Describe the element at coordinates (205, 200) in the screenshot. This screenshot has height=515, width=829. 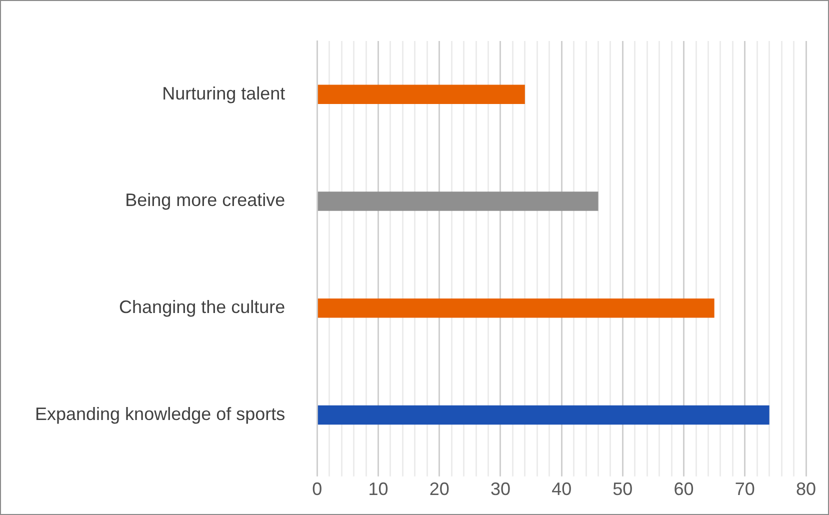
I see `y-tick-label: Being more creative` at that location.